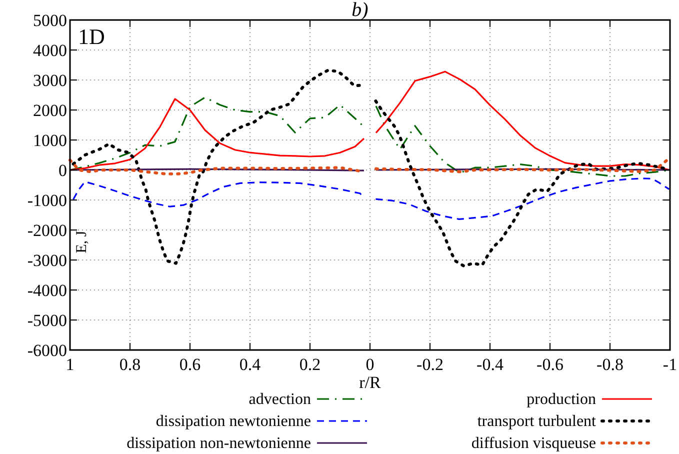 This screenshot has height=454, width=679. What do you see at coordinates (50, 20) in the screenshot?
I see `y-tick-label: 5000` at bounding box center [50, 20].